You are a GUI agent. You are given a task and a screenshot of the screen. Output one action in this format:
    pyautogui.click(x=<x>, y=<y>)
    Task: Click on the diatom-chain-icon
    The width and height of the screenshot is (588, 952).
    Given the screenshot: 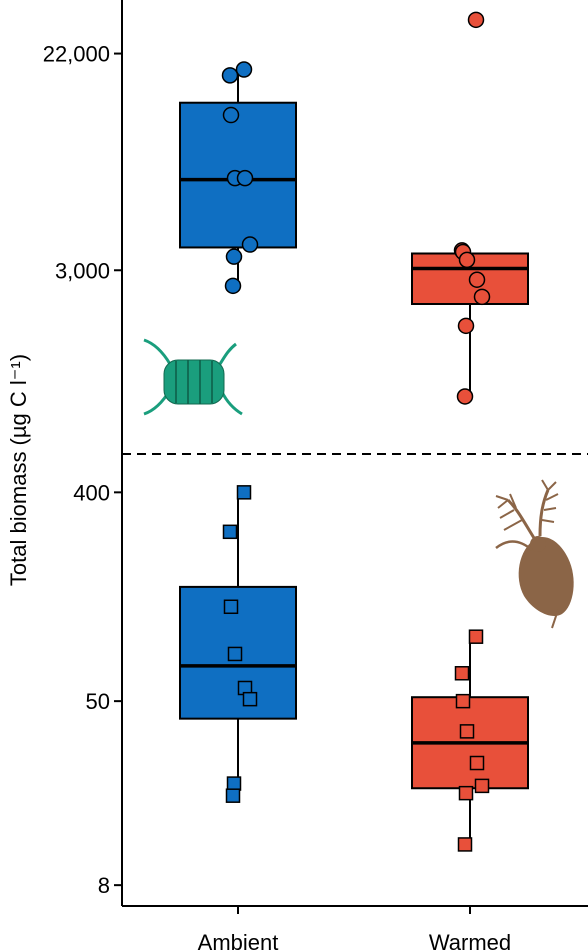 What is the action you would take?
    pyautogui.click(x=193, y=377)
    